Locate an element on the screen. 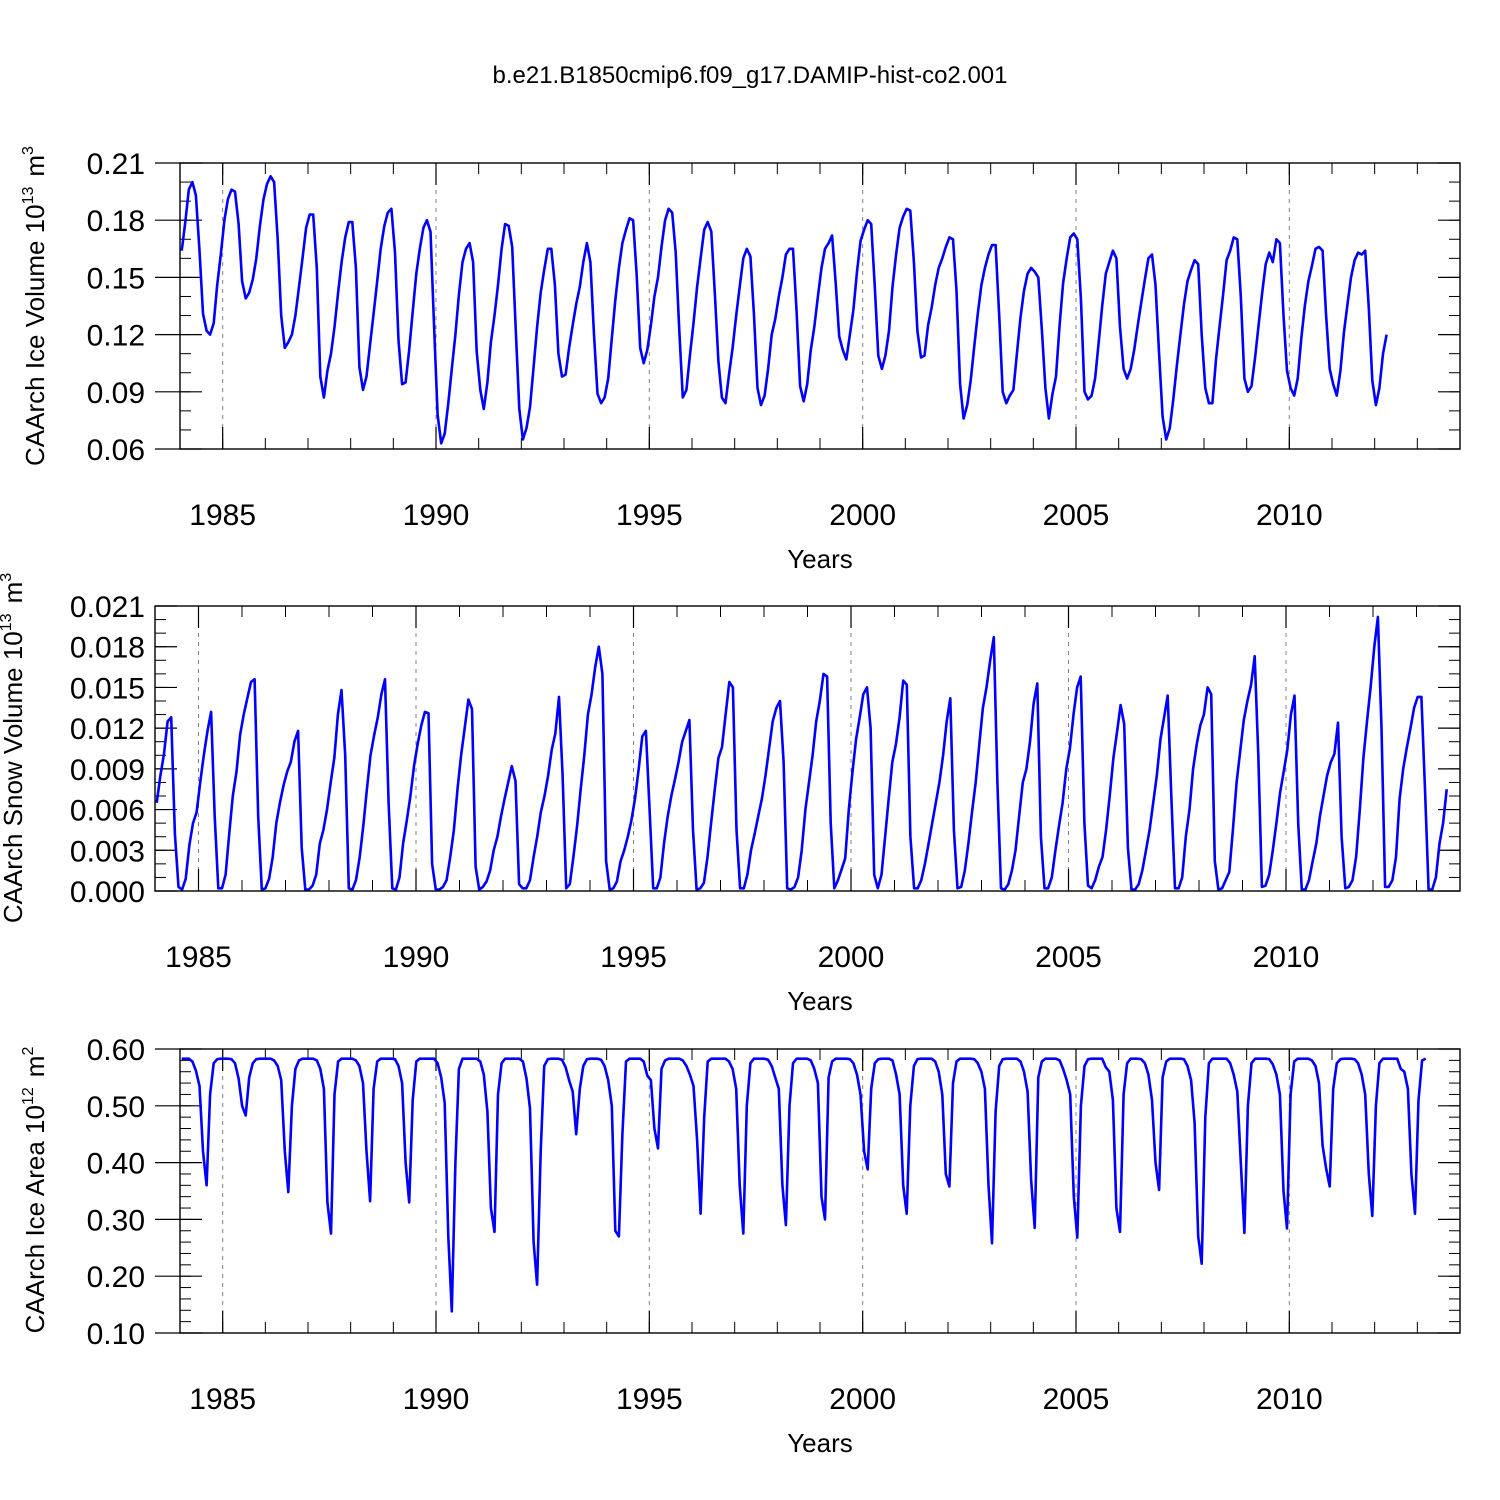  snow-volume-x-tick-label: 1990 is located at coordinates (416, 957).